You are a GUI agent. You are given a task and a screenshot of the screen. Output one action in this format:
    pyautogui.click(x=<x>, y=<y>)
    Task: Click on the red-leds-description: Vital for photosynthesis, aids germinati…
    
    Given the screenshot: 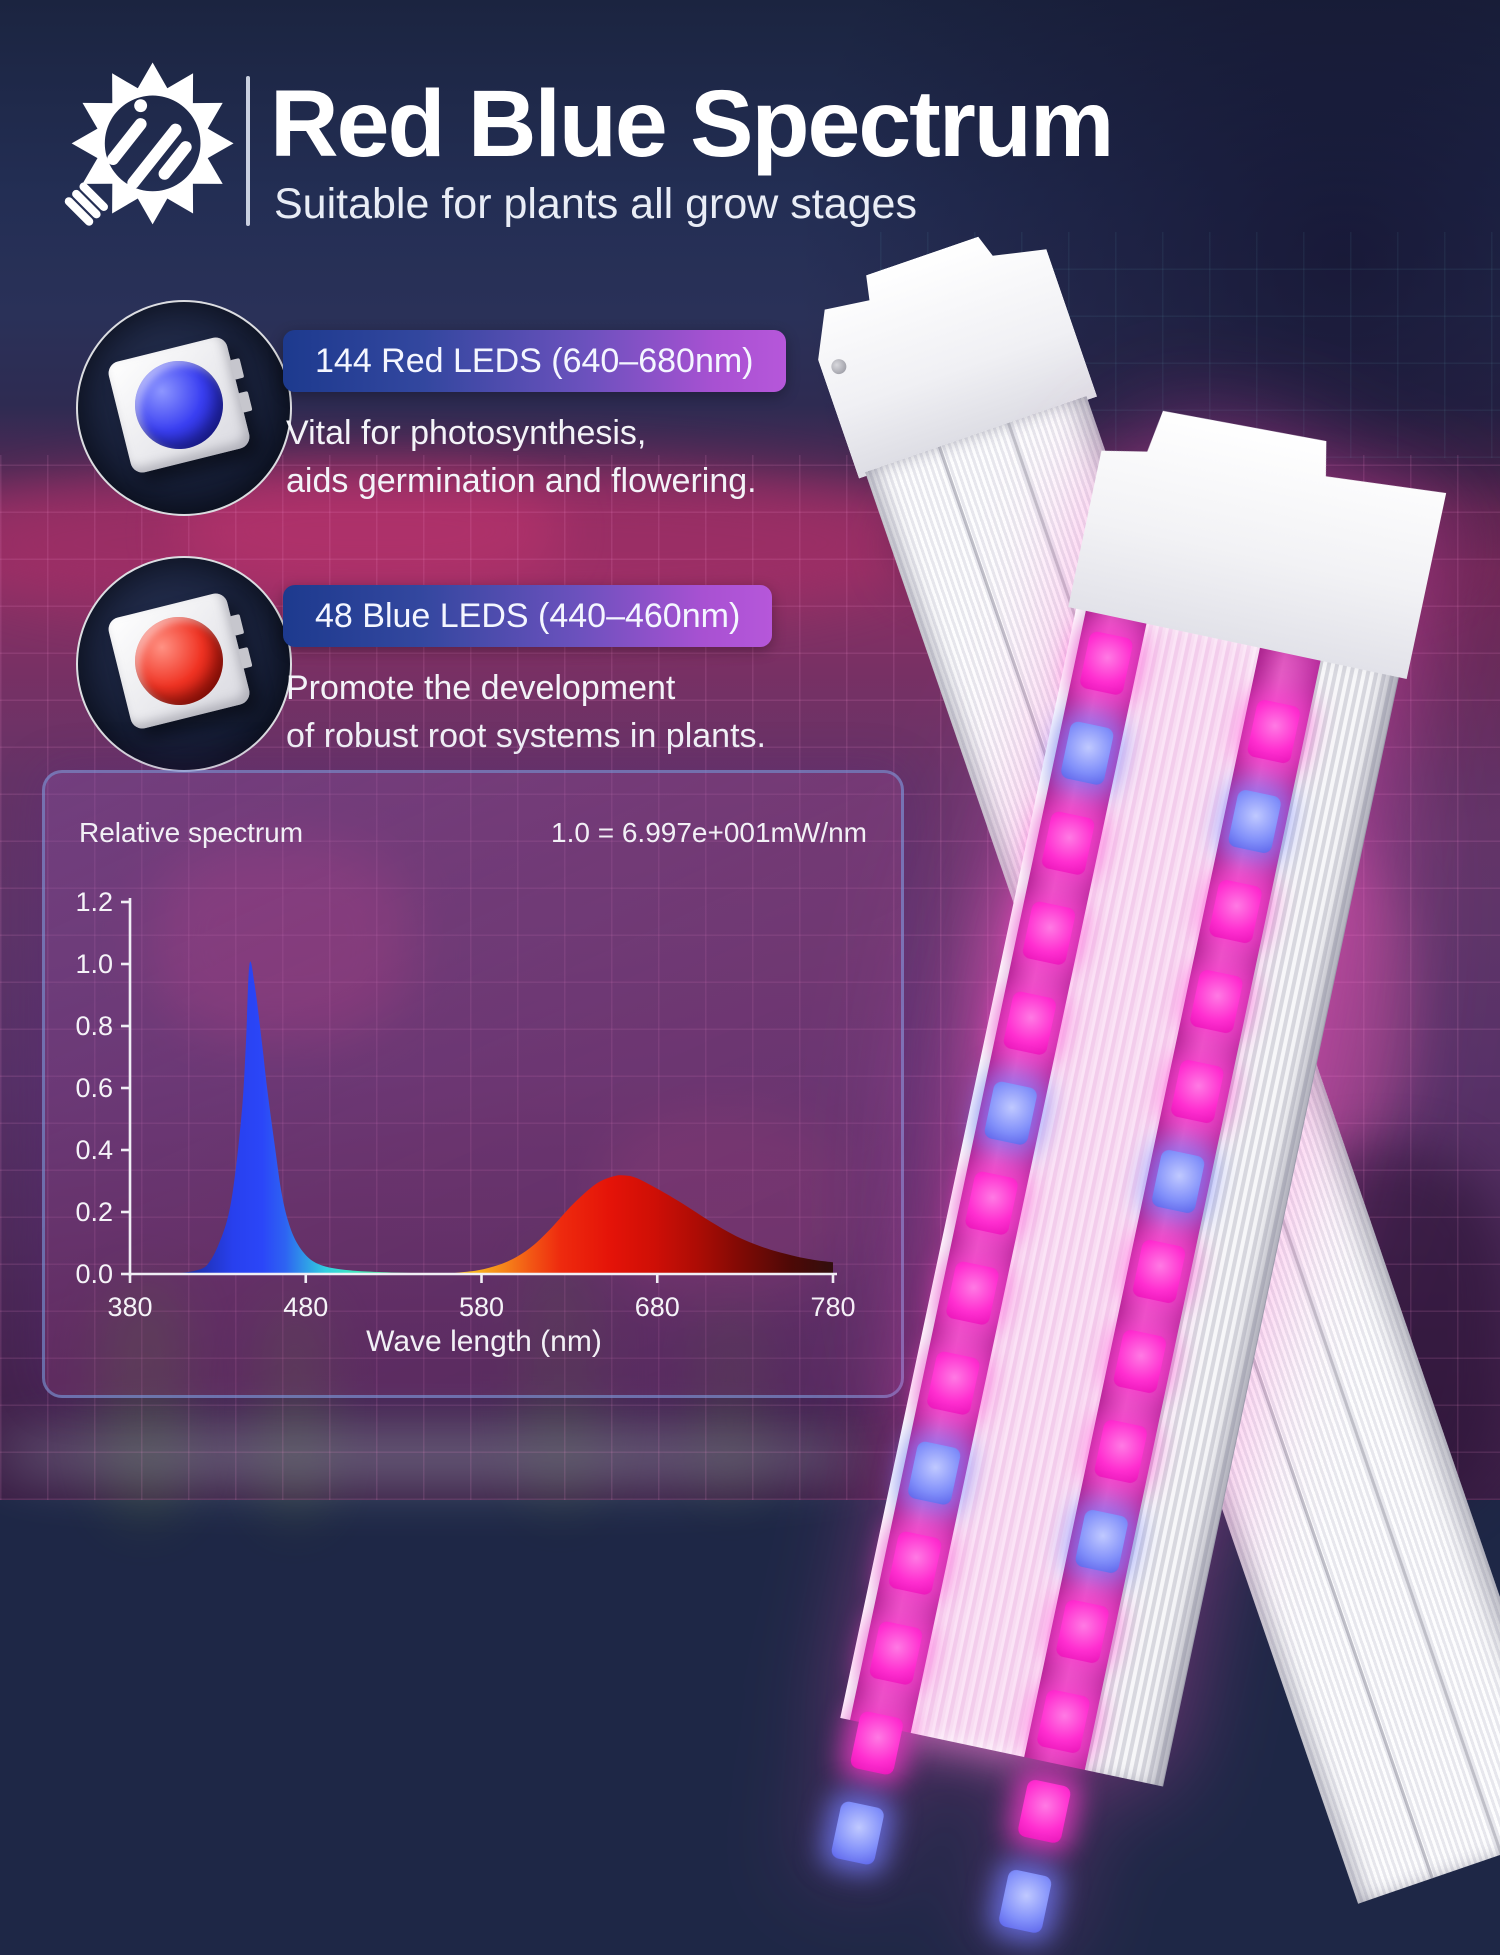 What is the action you would take?
    pyautogui.click(x=521, y=457)
    